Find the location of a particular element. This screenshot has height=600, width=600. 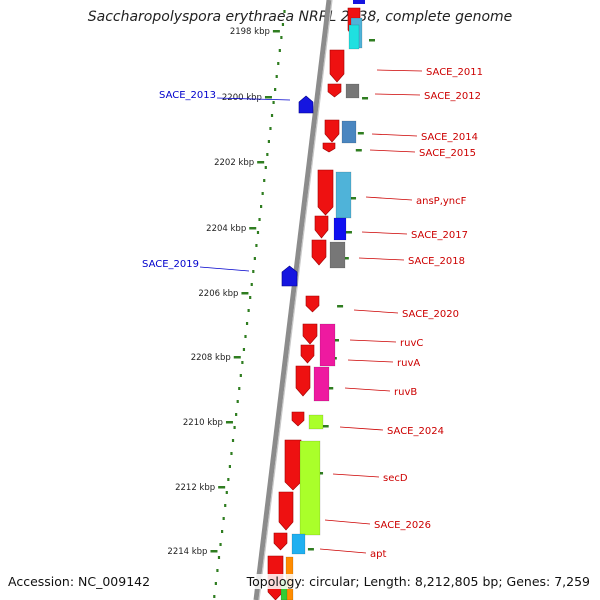

gene-label: SACE_2011 is located at coordinates (454, 72).